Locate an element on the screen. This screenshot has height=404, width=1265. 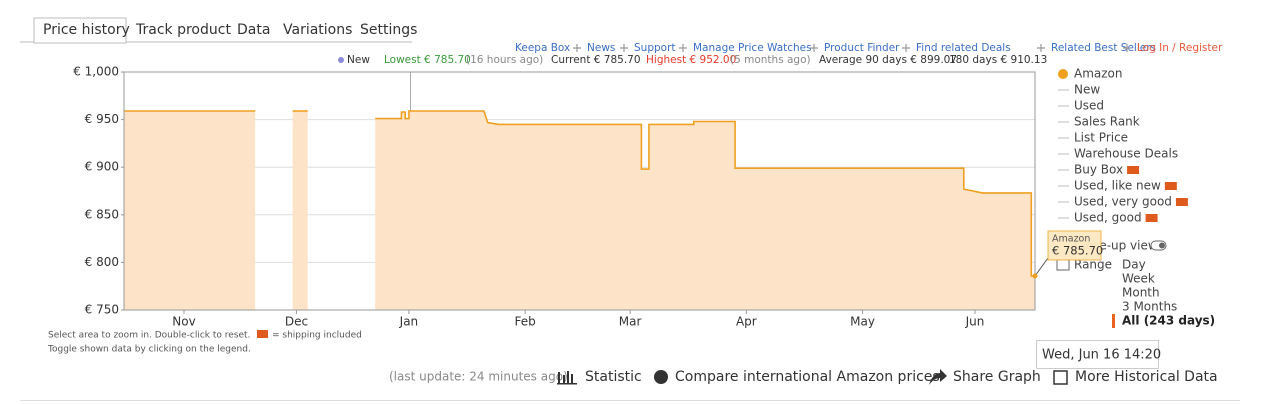
stat-average90: Average 90 days € 899.07 is located at coordinates (888, 60).